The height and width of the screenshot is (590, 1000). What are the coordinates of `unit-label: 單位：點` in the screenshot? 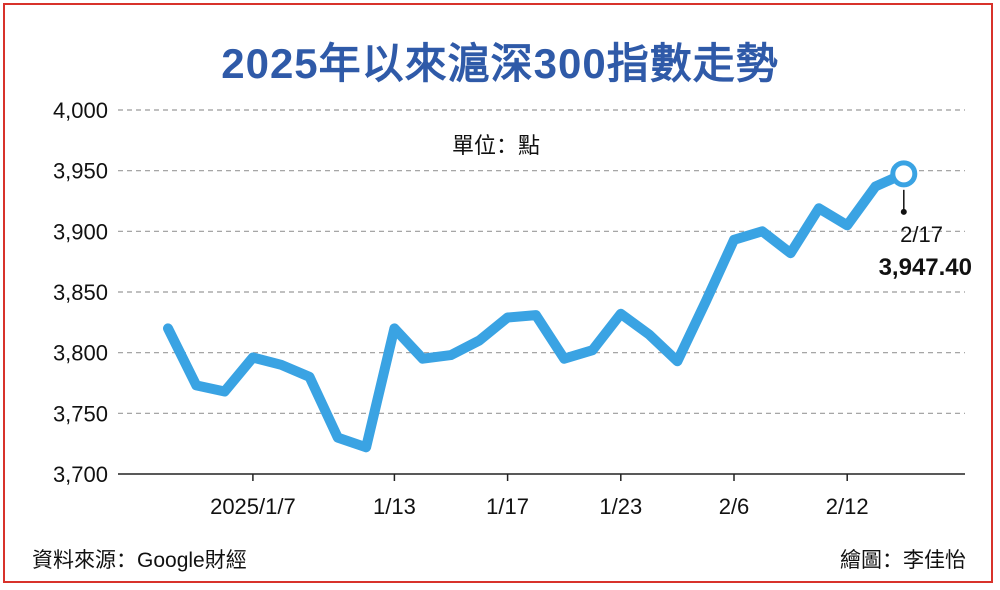 It's located at (496, 145).